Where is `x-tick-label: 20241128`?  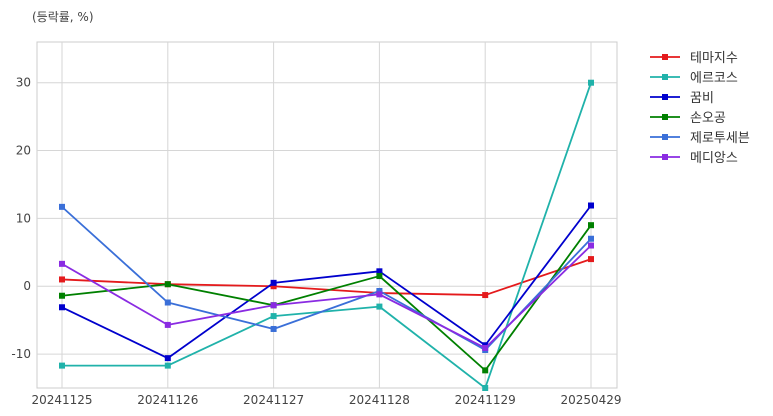
x-tick-label: 20241128 is located at coordinates (379, 400).